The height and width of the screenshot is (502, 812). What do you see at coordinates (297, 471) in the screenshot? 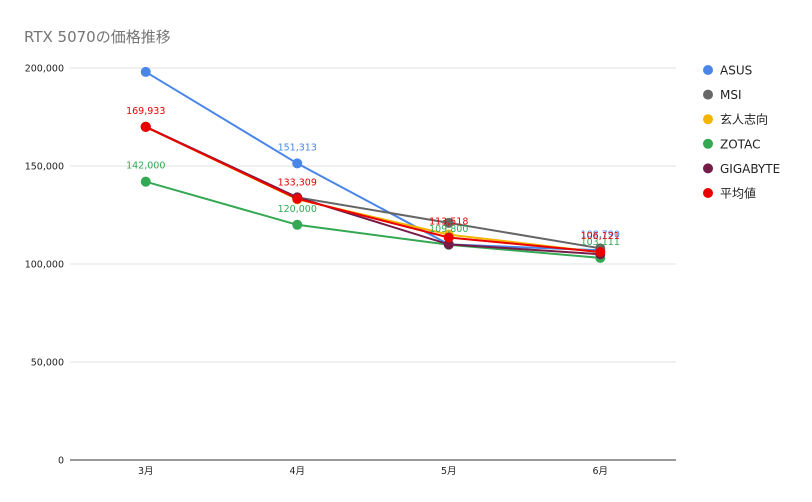
I see `x-tick-label: 4月` at bounding box center [297, 471].